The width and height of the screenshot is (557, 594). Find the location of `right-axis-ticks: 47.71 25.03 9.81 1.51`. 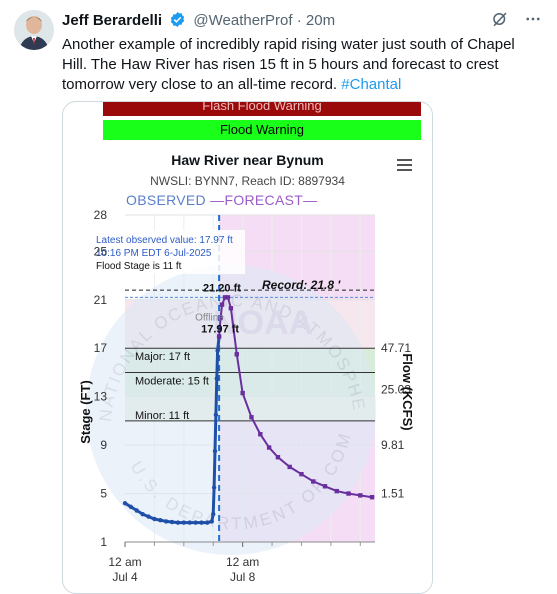

right-axis-ticks: 47.71 25.03 9.81 1.51 is located at coordinates (396, 420).